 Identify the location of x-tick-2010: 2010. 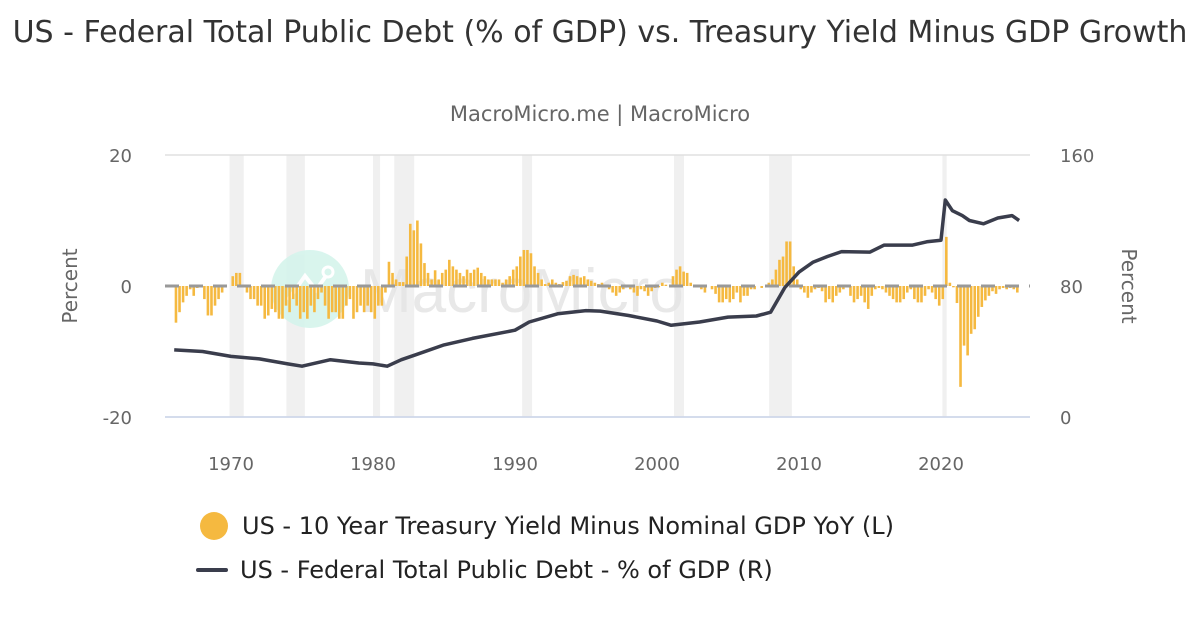
(799, 464).